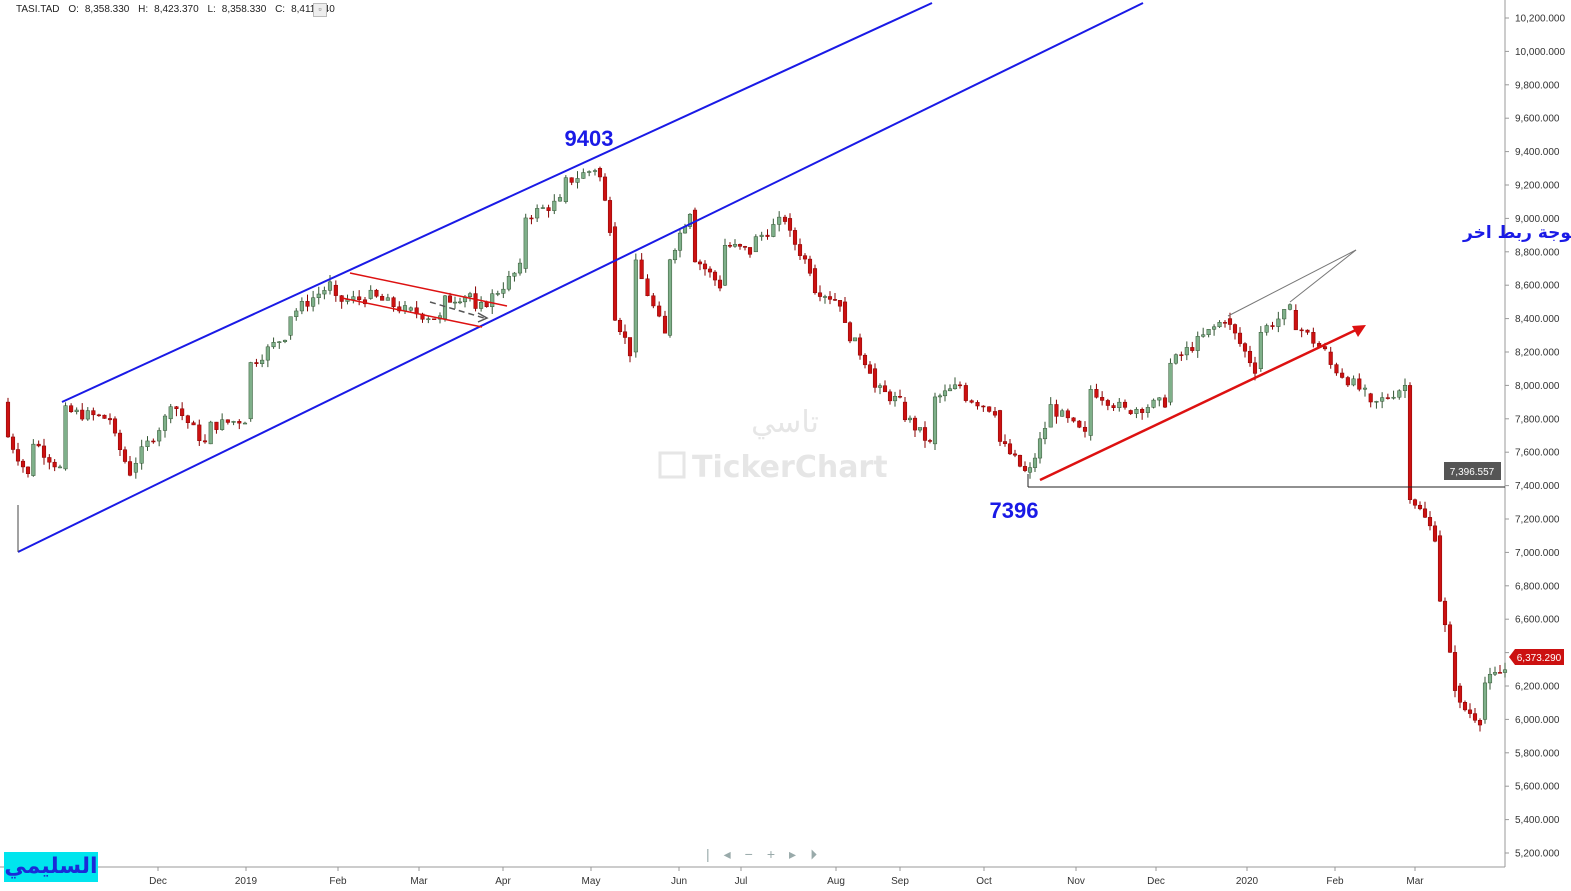 The width and height of the screenshot is (1571, 891). I want to click on x-tick-label: Nov, so click(1076, 881).